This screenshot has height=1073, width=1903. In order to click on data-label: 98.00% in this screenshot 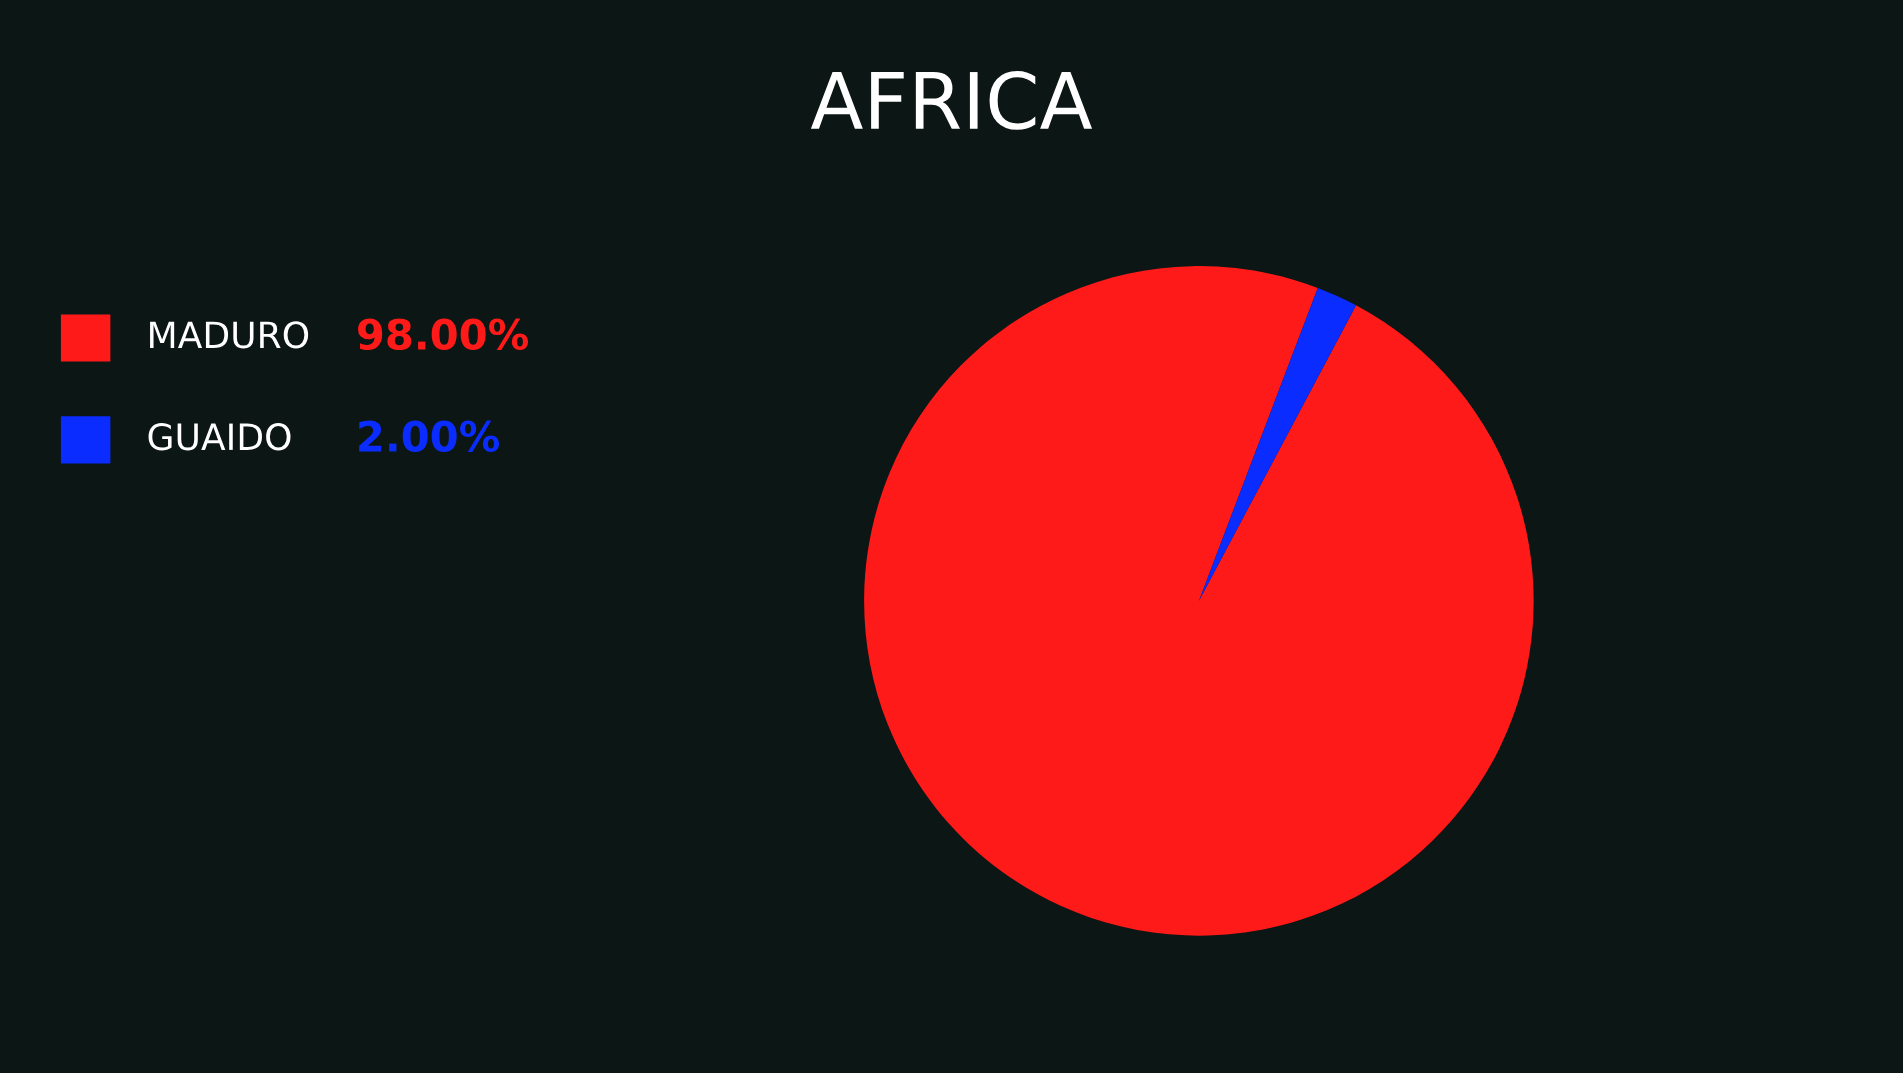, I will do `click(443, 334)`.